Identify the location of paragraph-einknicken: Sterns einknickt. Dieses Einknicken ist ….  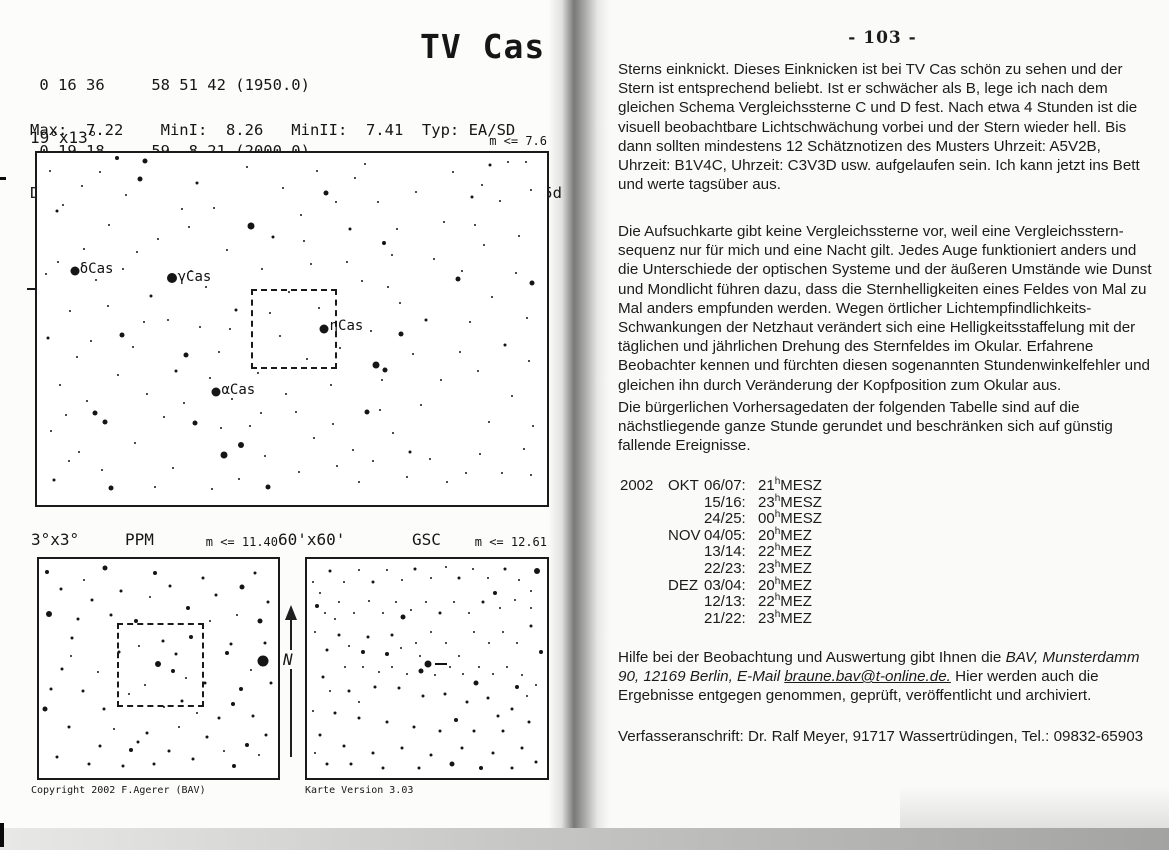
(879, 127).